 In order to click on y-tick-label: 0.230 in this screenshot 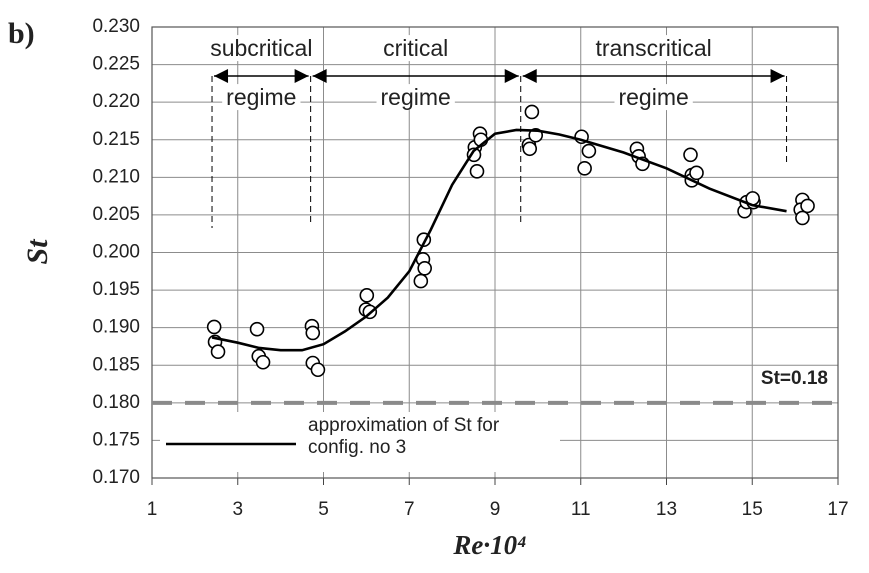, I will do `click(116, 26)`.